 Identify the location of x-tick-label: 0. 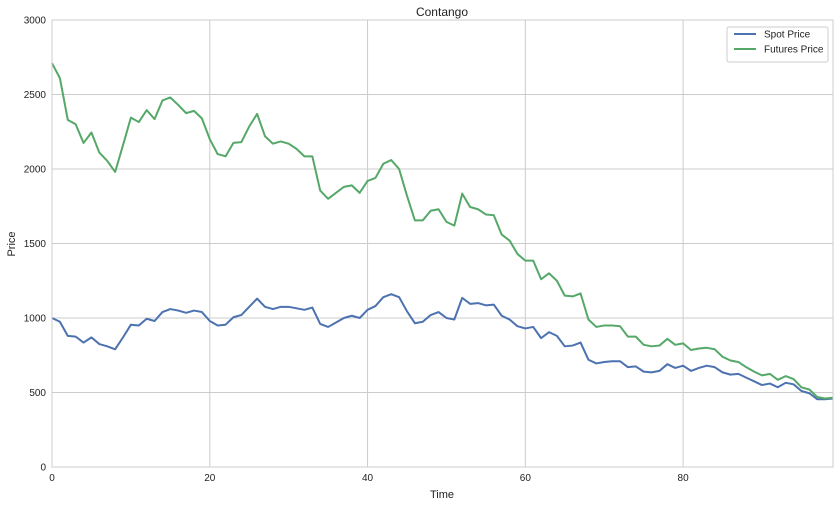
(52, 478).